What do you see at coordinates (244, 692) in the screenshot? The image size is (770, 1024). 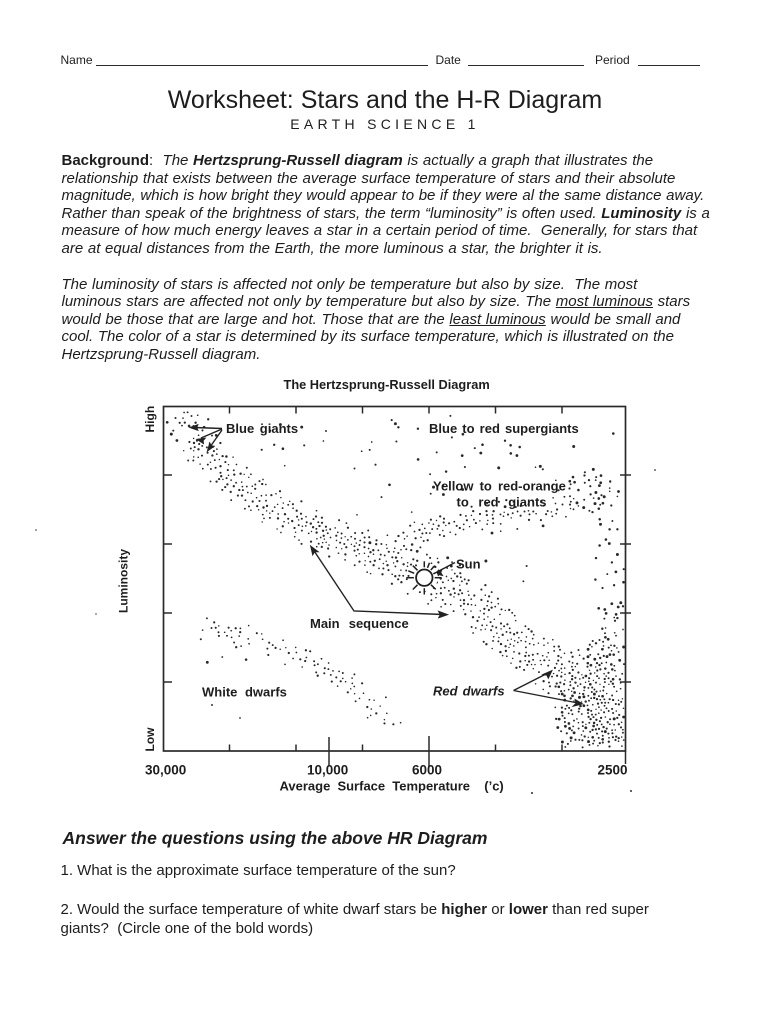 I see `svg-text: White dwarfs` at bounding box center [244, 692].